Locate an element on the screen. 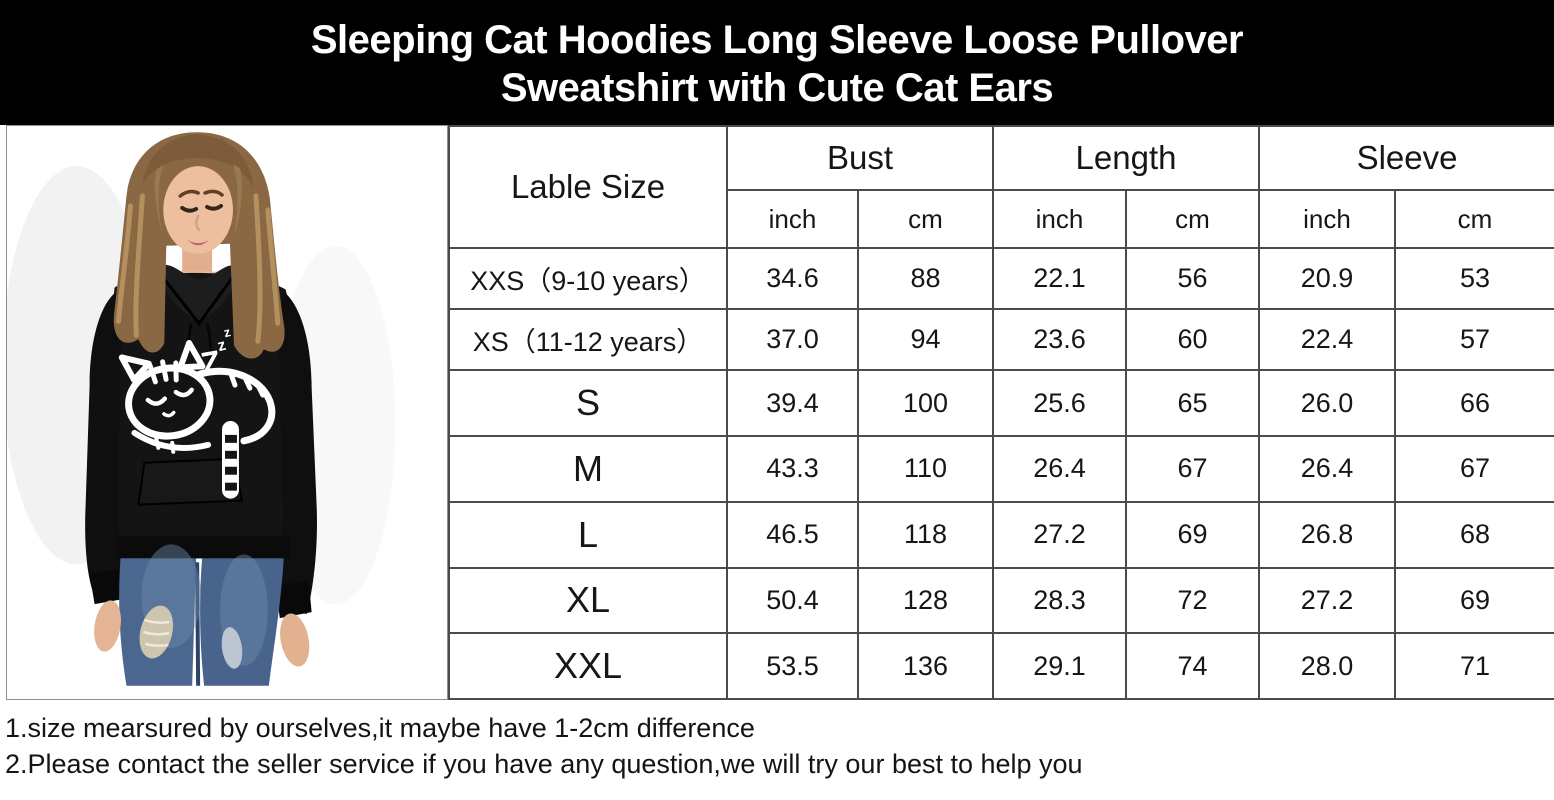 The width and height of the screenshot is (1554, 800). product-title-line2: Sweatshirt with Cute Cat Ears is located at coordinates (777, 87).